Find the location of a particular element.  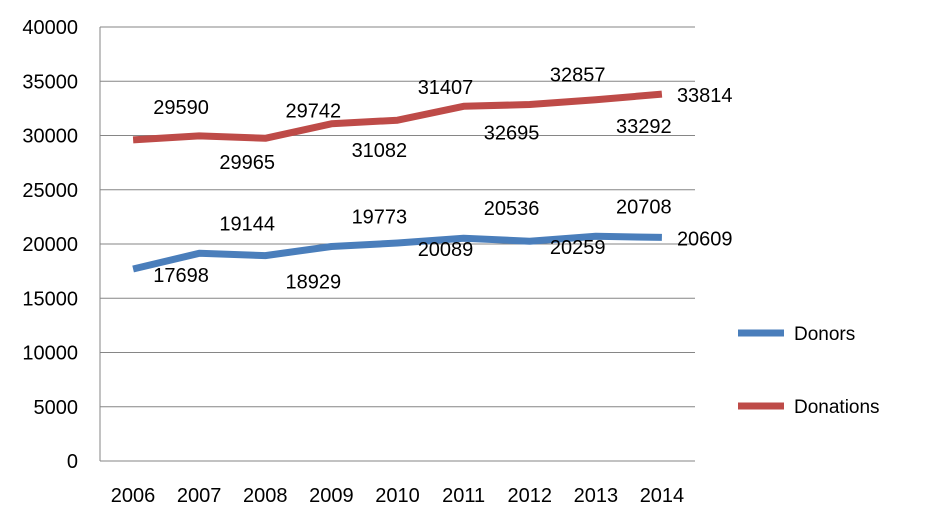

y-tick-label: 5000 is located at coordinates (56, 408).